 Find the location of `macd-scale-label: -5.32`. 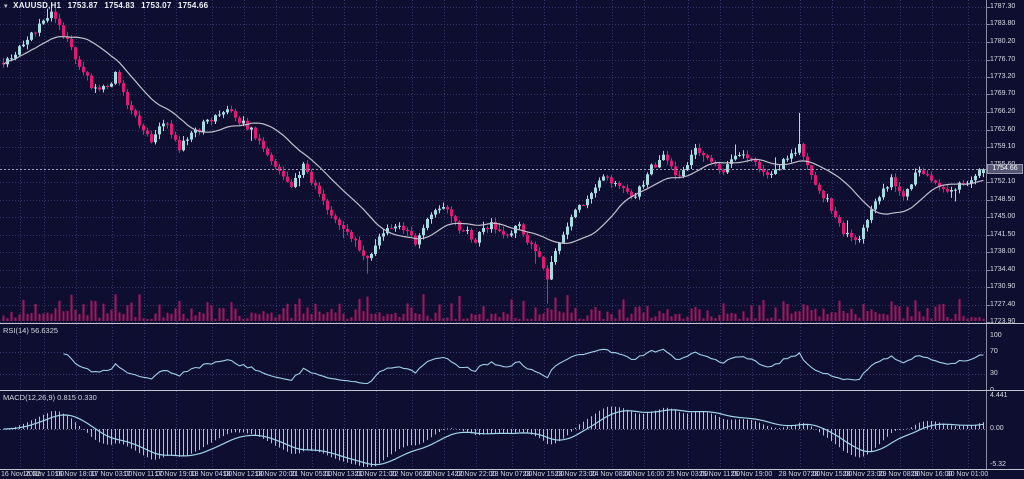

macd-scale-label: -5.32 is located at coordinates (998, 464).